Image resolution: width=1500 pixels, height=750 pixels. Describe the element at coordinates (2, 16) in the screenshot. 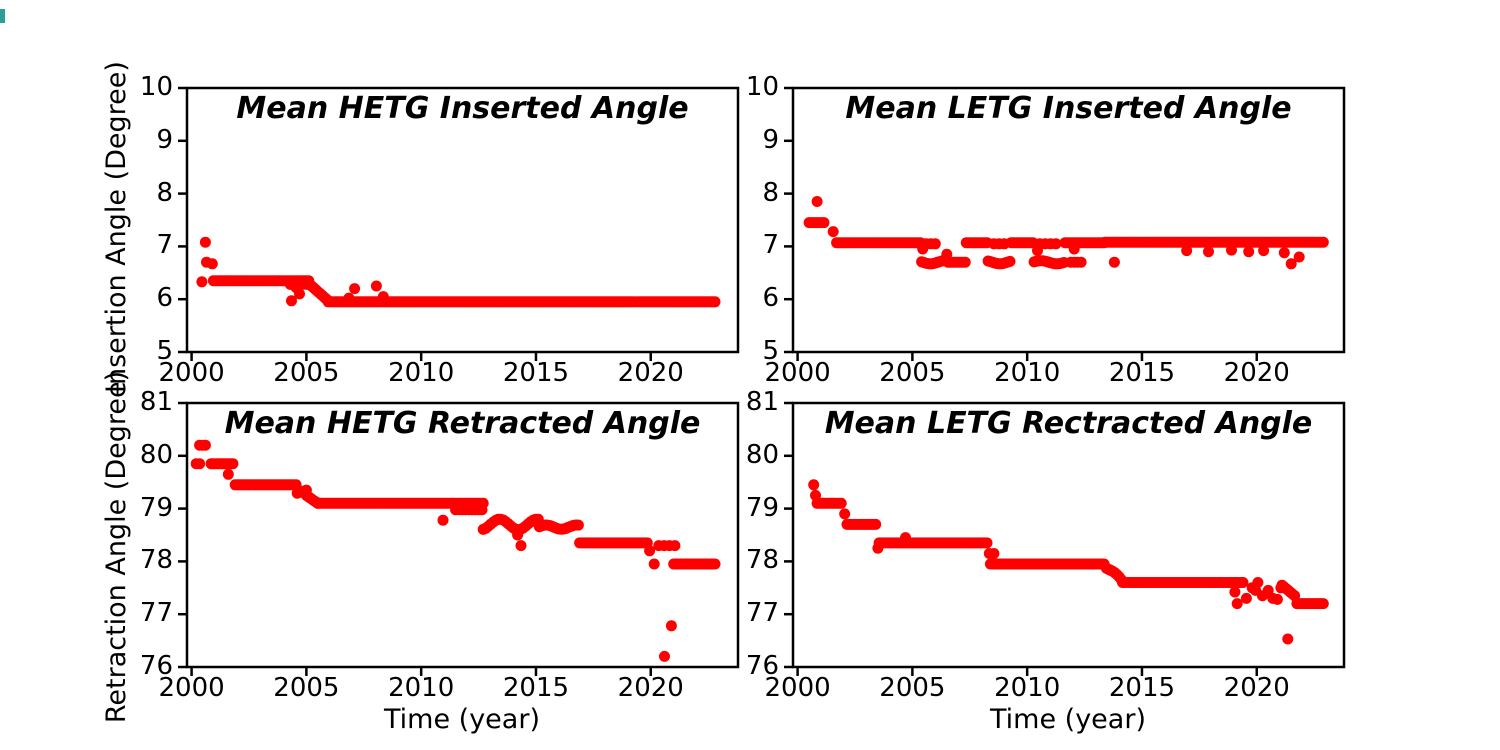

I see `screen-edge-artifact` at that location.